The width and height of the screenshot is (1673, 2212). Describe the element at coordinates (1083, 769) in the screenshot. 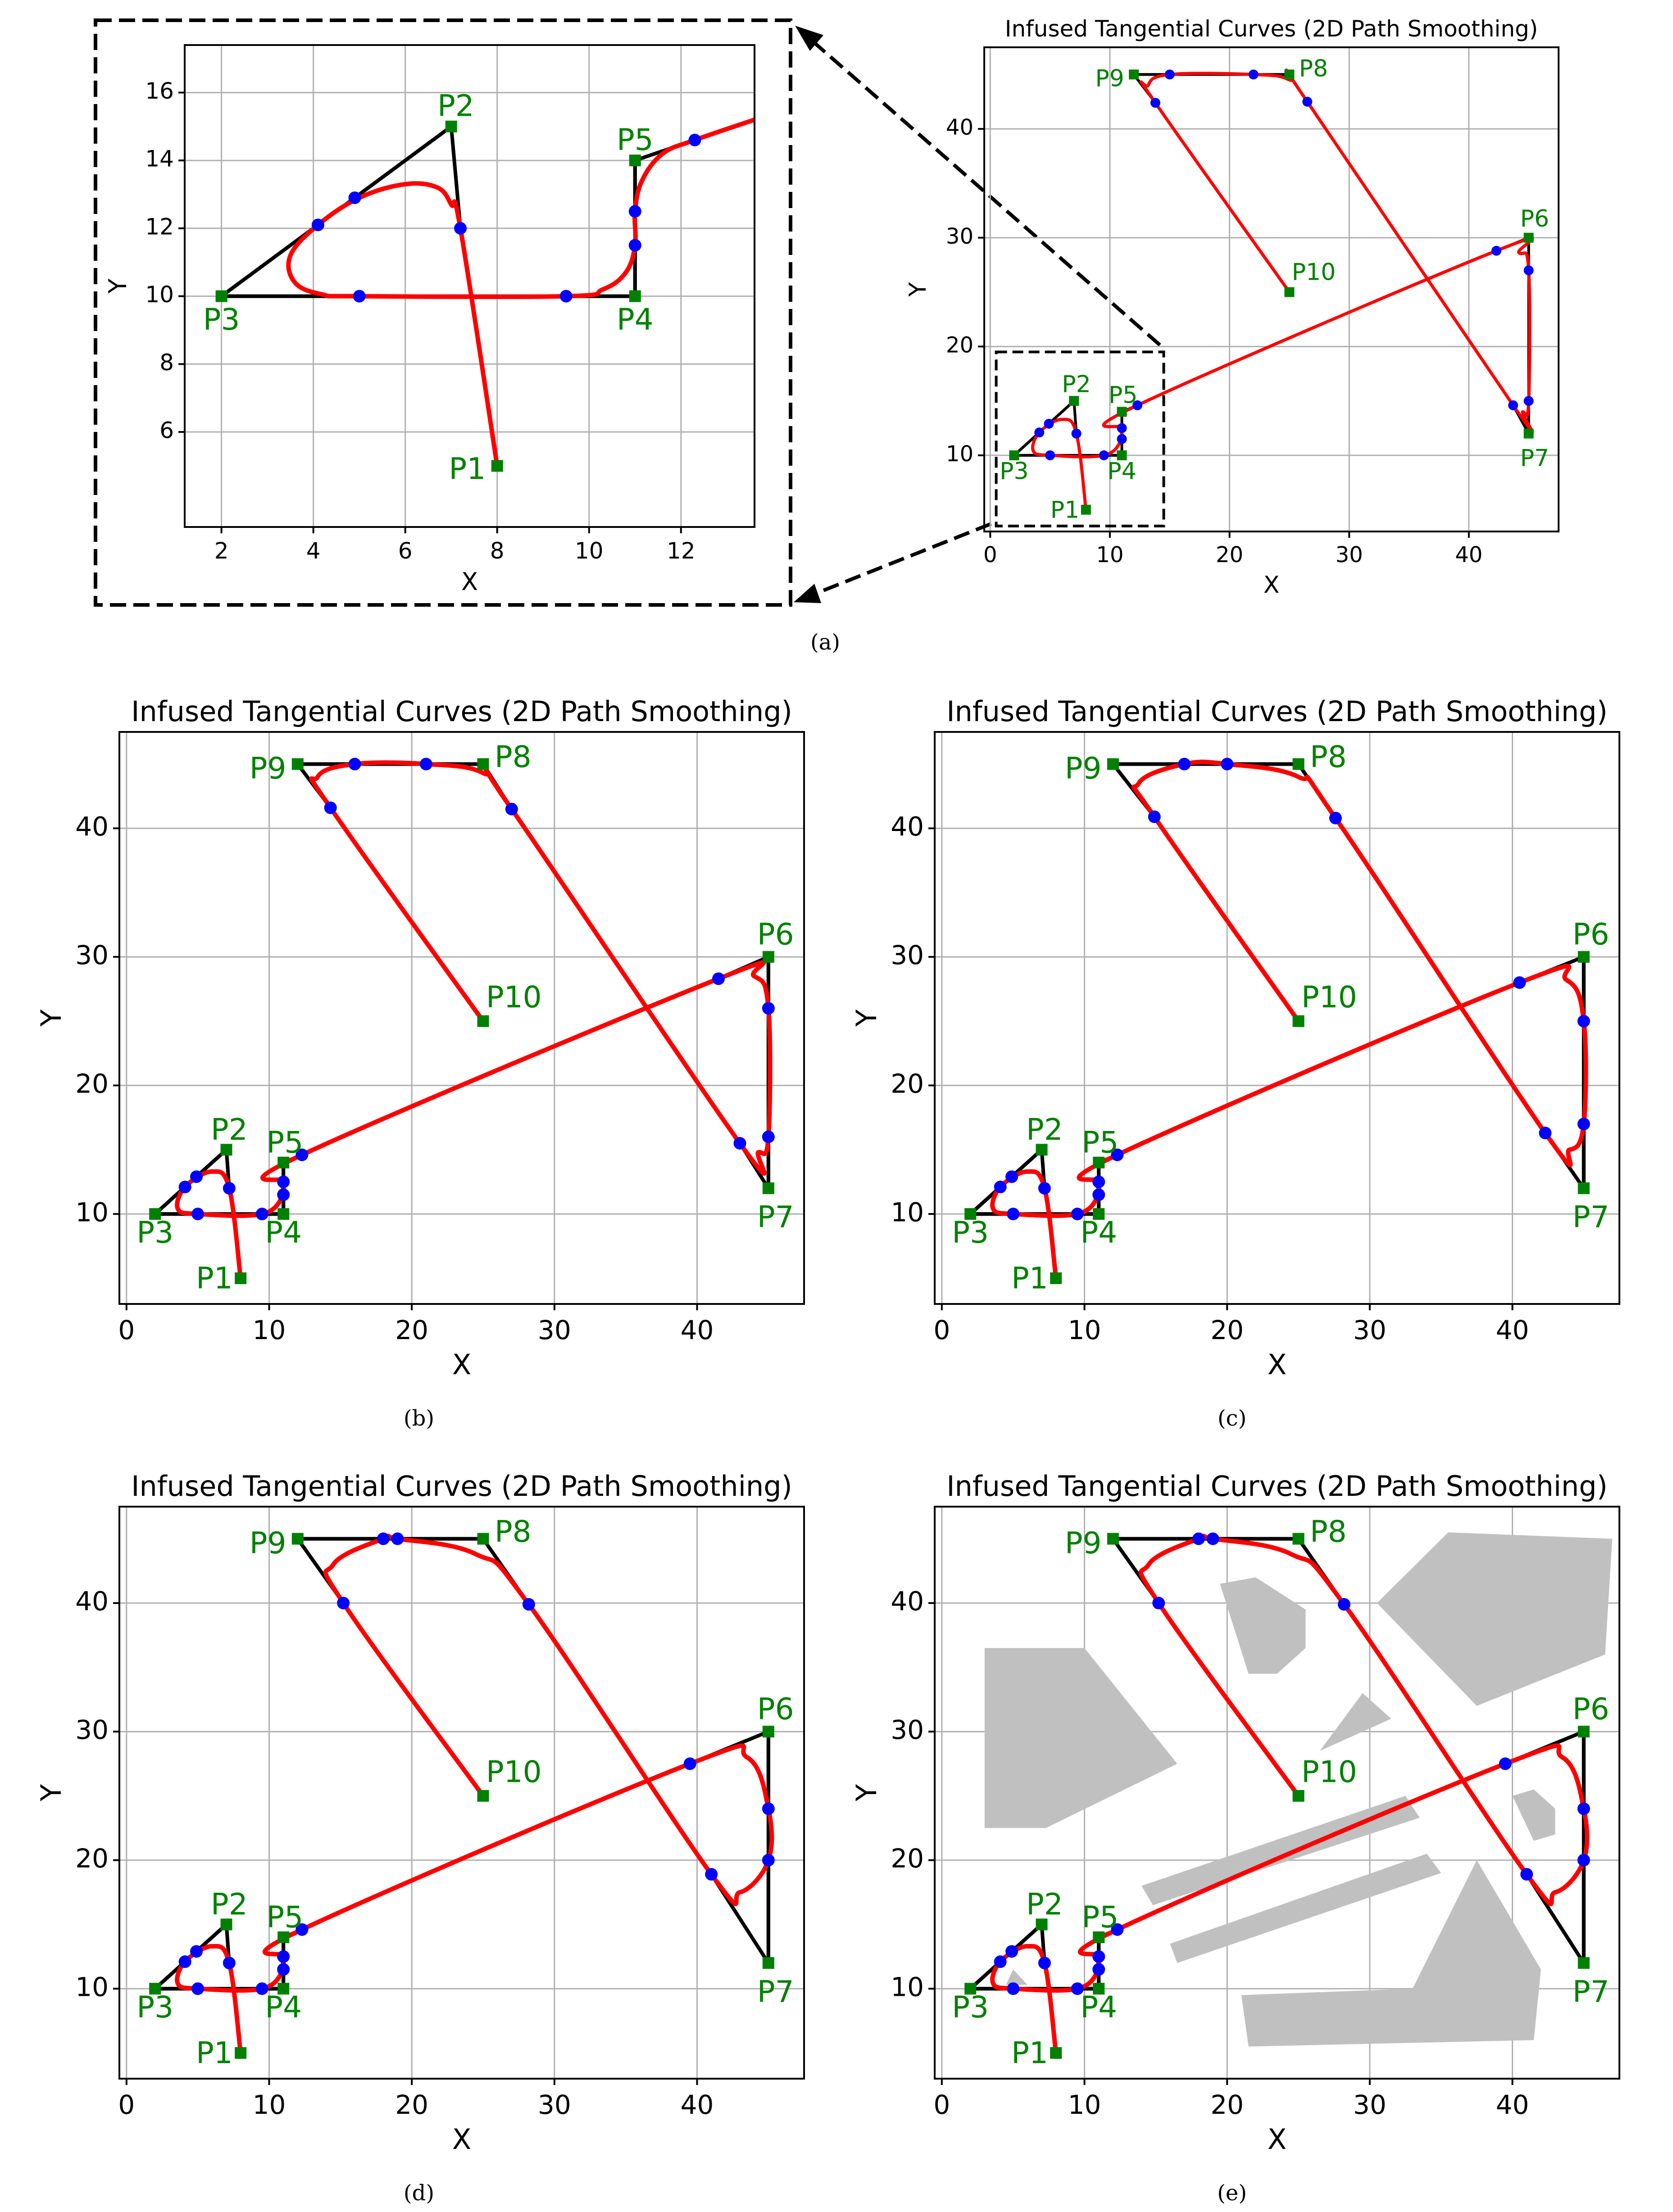

I see `control-point-label: P9` at that location.